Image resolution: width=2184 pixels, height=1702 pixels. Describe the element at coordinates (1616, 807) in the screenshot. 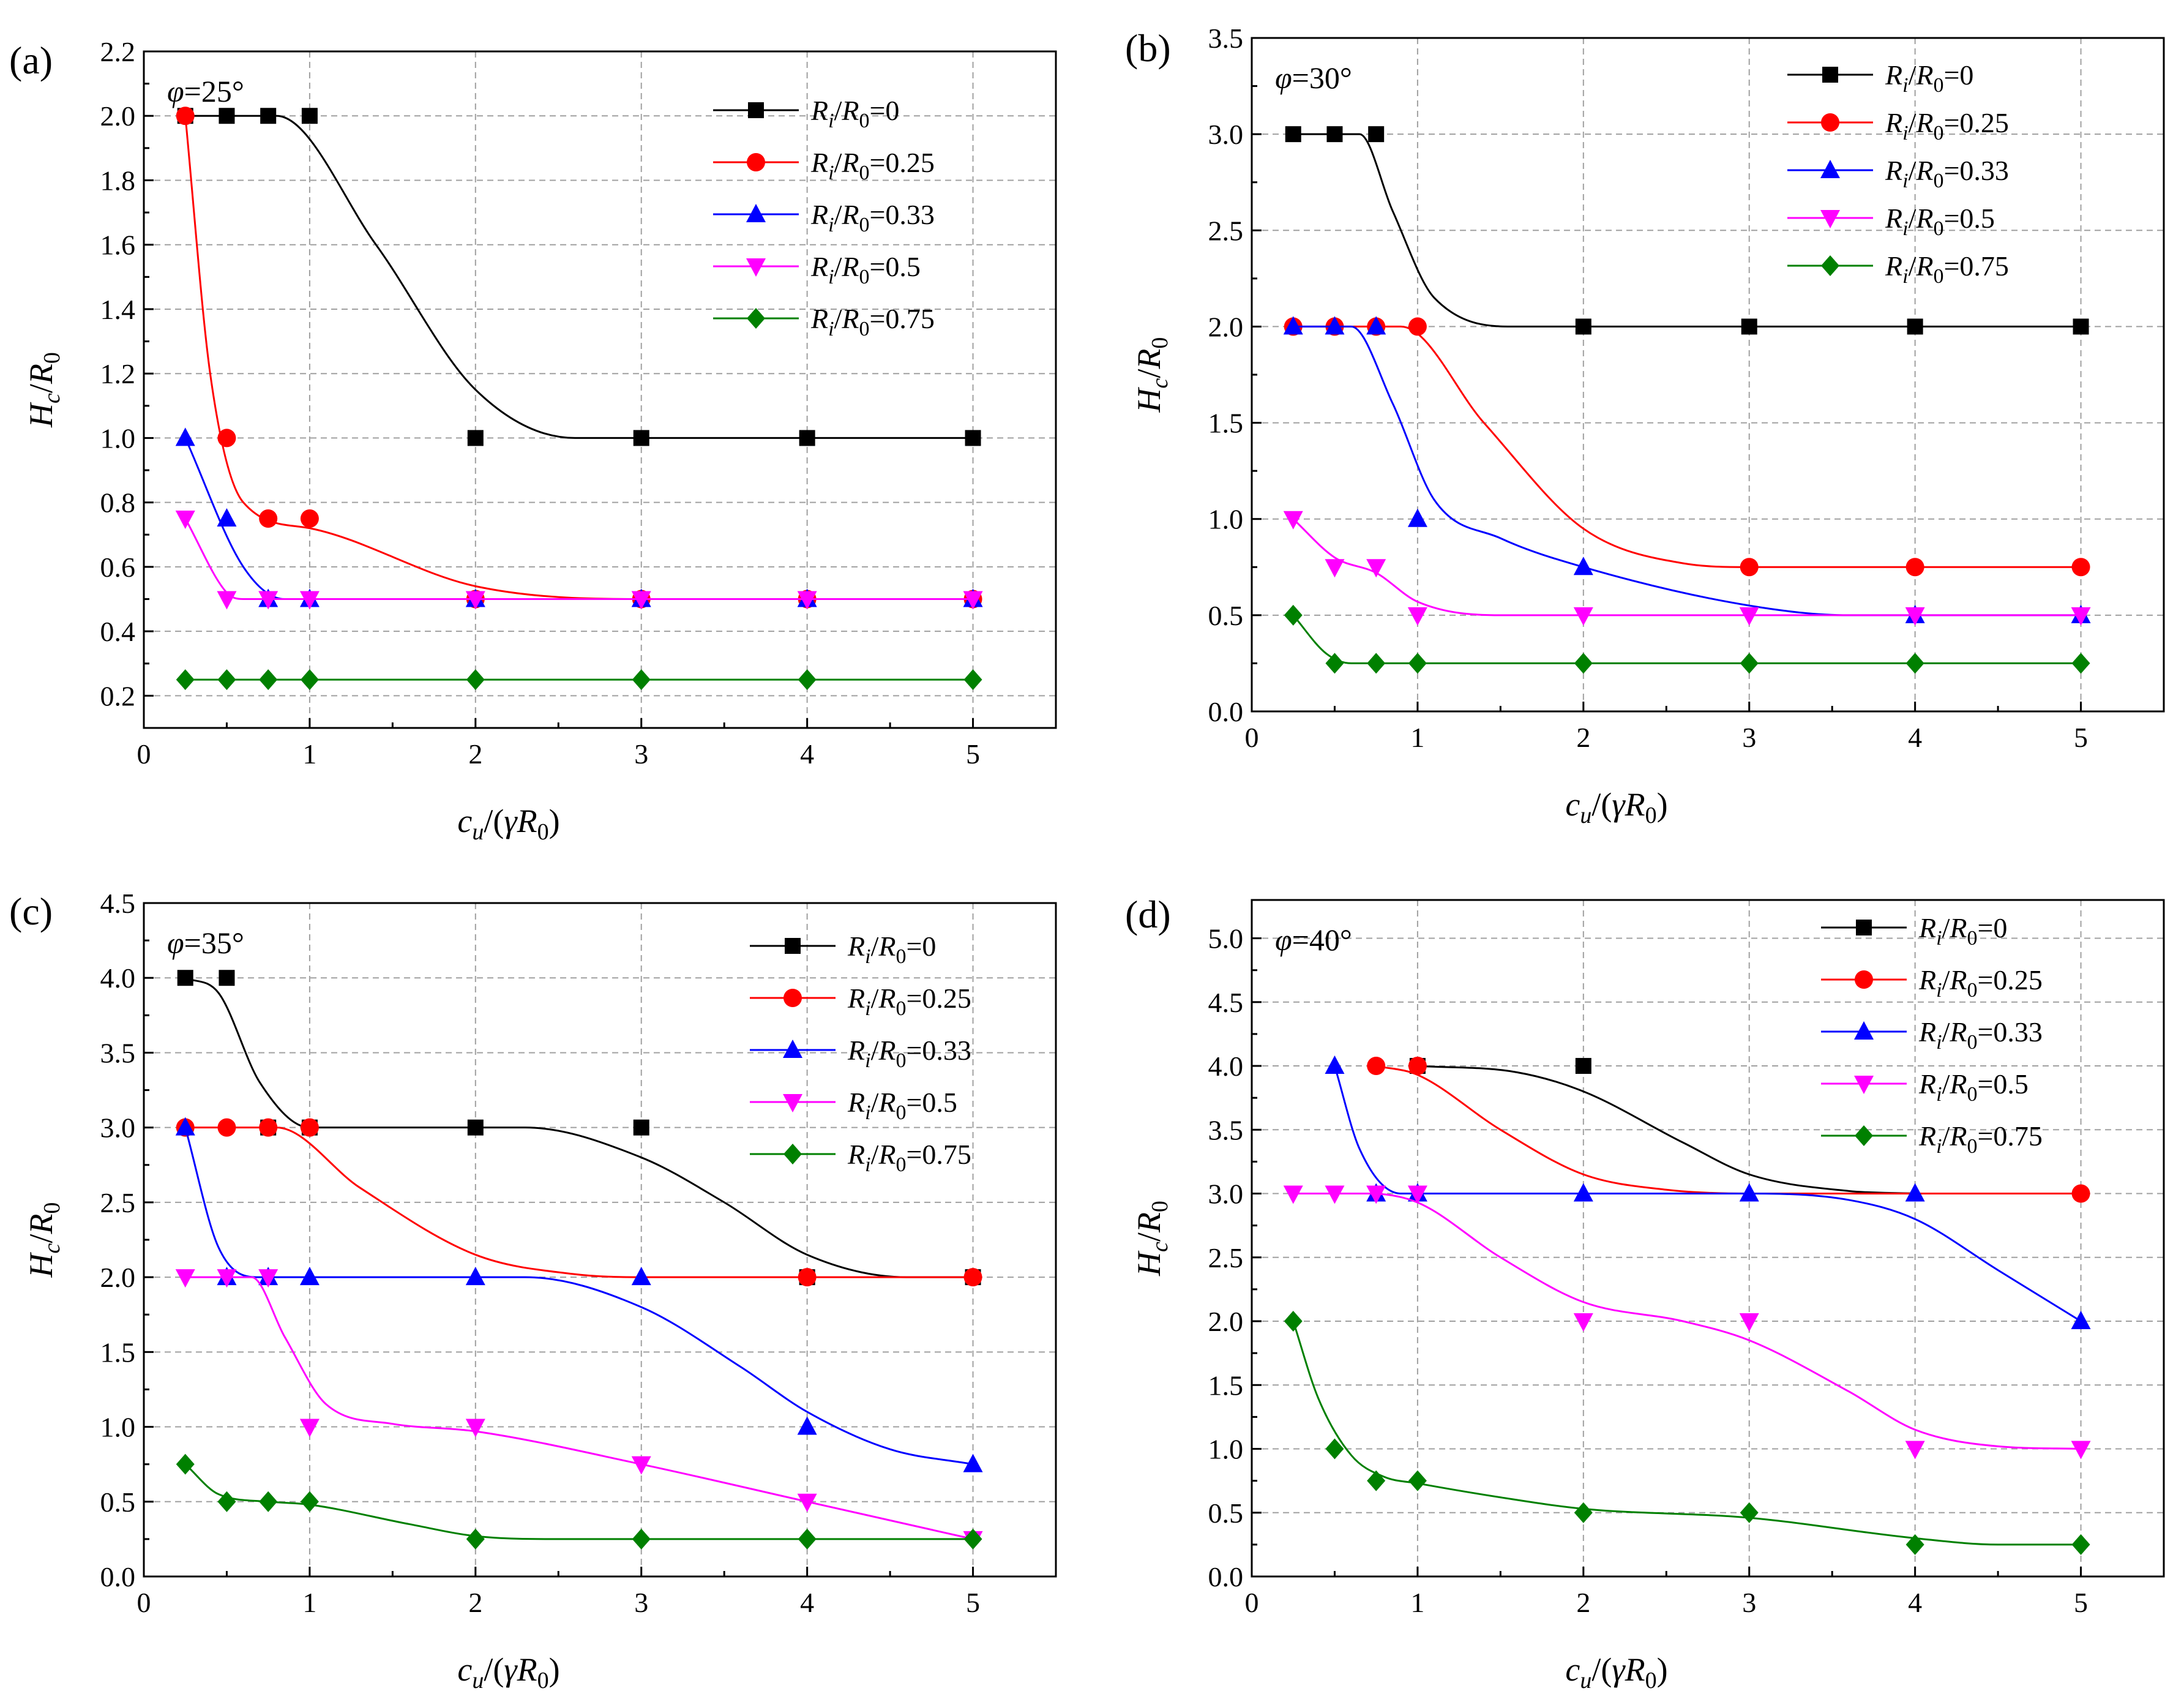

I see `x-axis-title: cu/(γR0)` at that location.